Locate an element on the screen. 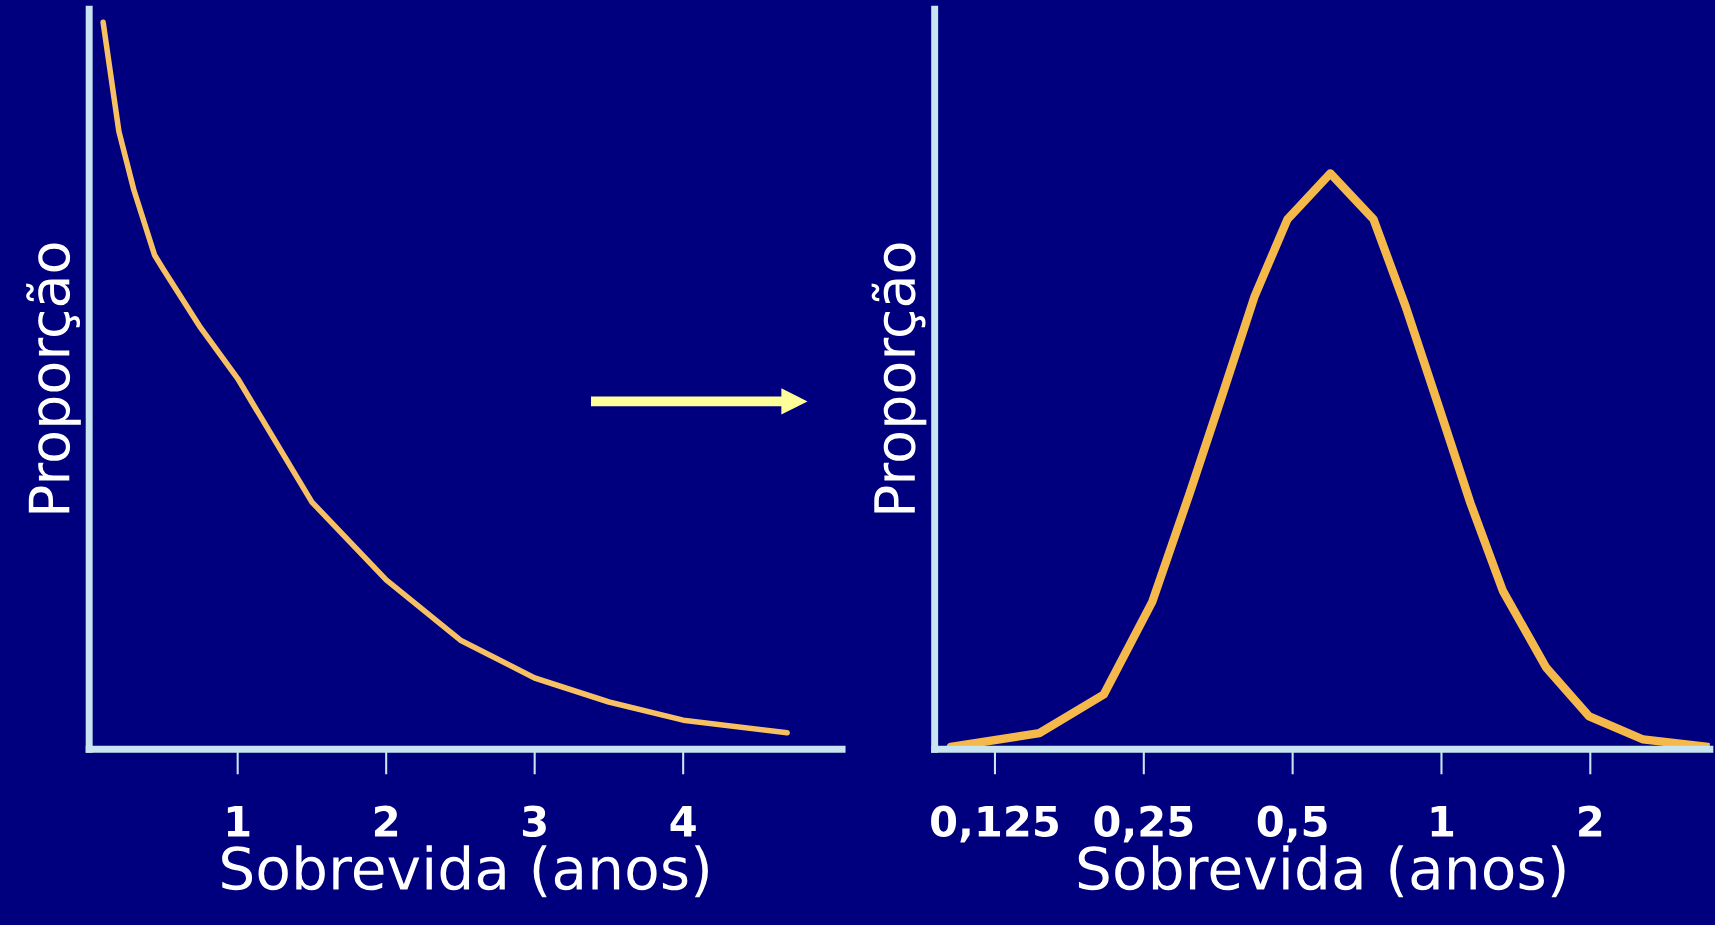  x-tick-label: 3 is located at coordinates (534, 821).